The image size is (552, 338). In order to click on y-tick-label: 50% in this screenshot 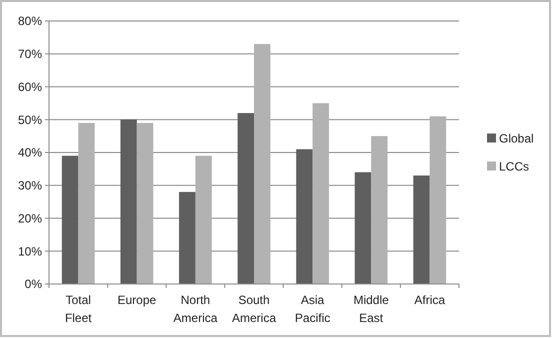, I will do `click(30, 119)`.